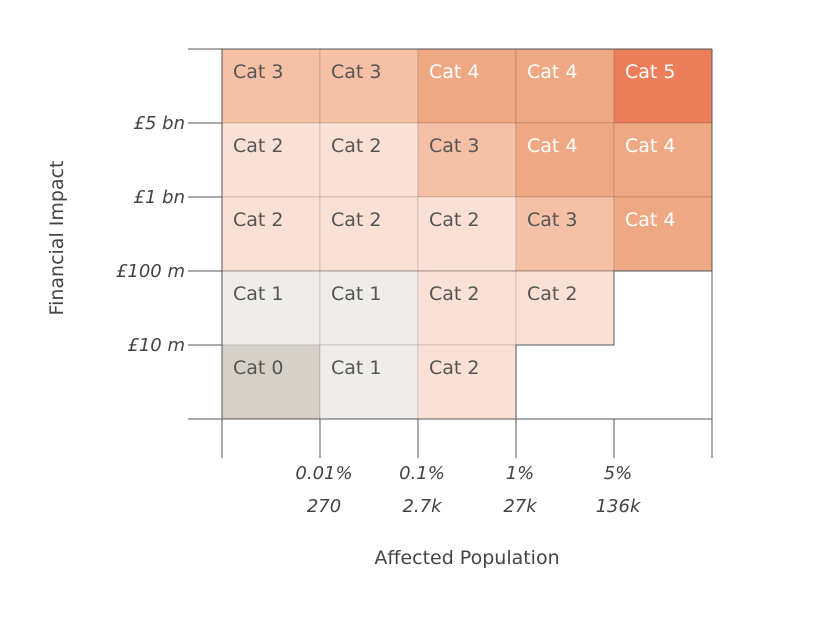 This screenshot has height=631, width=816. Describe the element at coordinates (159, 197) in the screenshot. I see `y-tick-label: £1 bn` at that location.